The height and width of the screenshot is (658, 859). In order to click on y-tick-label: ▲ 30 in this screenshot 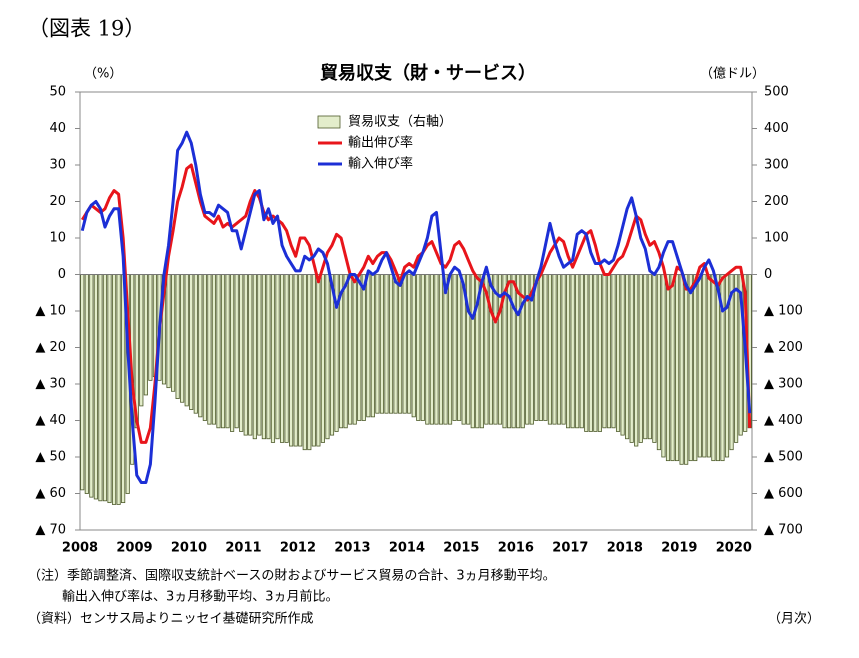, I will do `click(50, 384)`.